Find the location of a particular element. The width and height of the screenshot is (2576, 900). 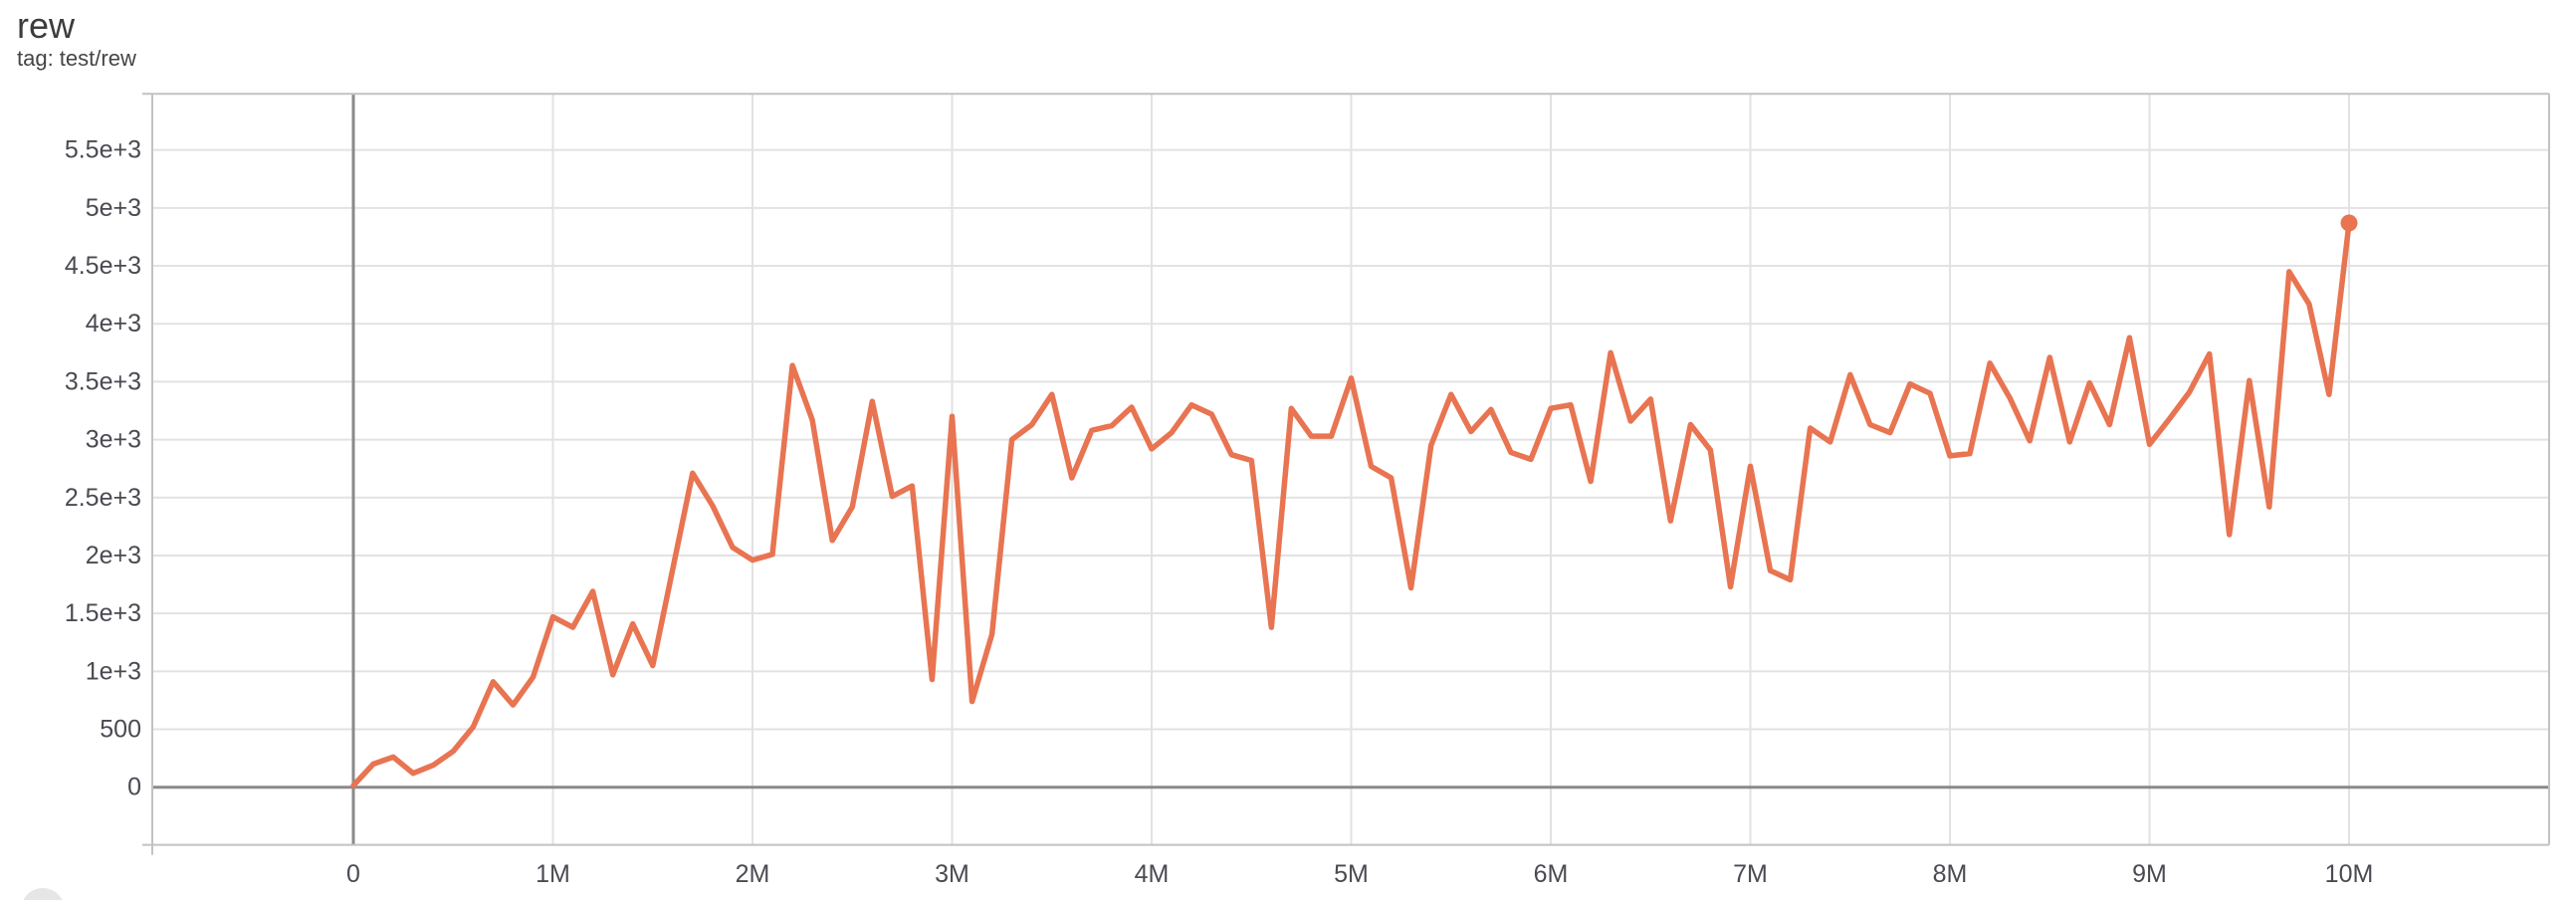

y-tick-label: 3e+3 is located at coordinates (113, 440).